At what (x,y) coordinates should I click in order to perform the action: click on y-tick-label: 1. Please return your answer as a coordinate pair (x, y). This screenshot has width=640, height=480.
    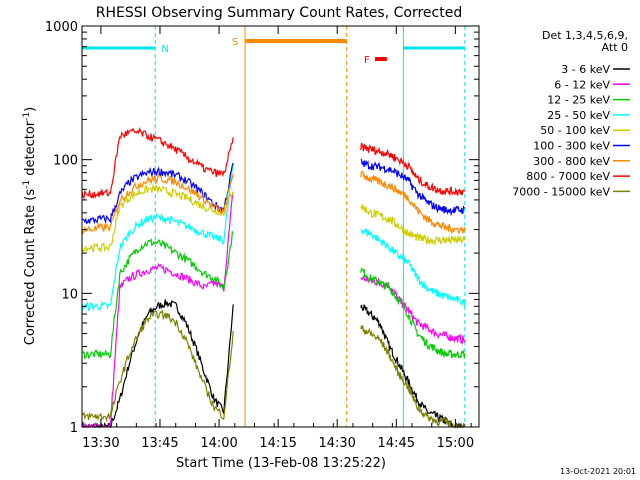
    Looking at the image, I should click on (74, 428).